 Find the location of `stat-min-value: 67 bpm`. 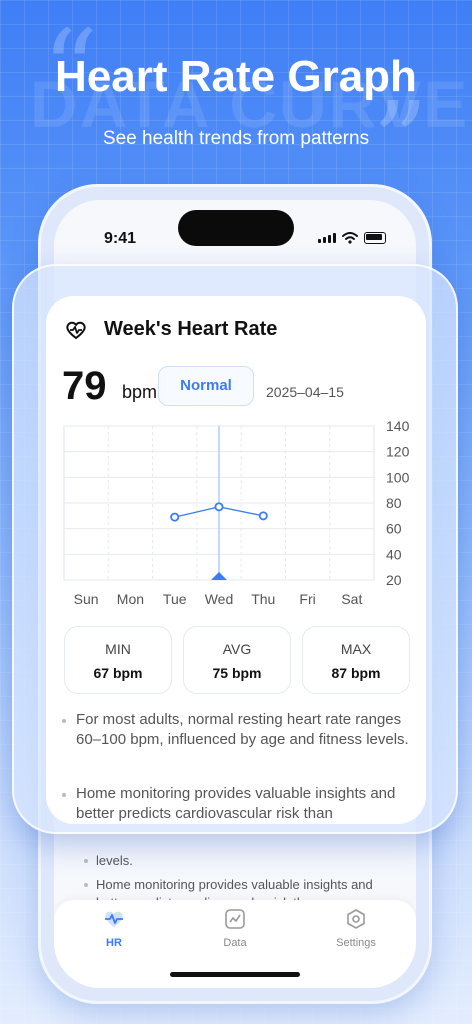

stat-min-value: 67 bpm is located at coordinates (118, 673).